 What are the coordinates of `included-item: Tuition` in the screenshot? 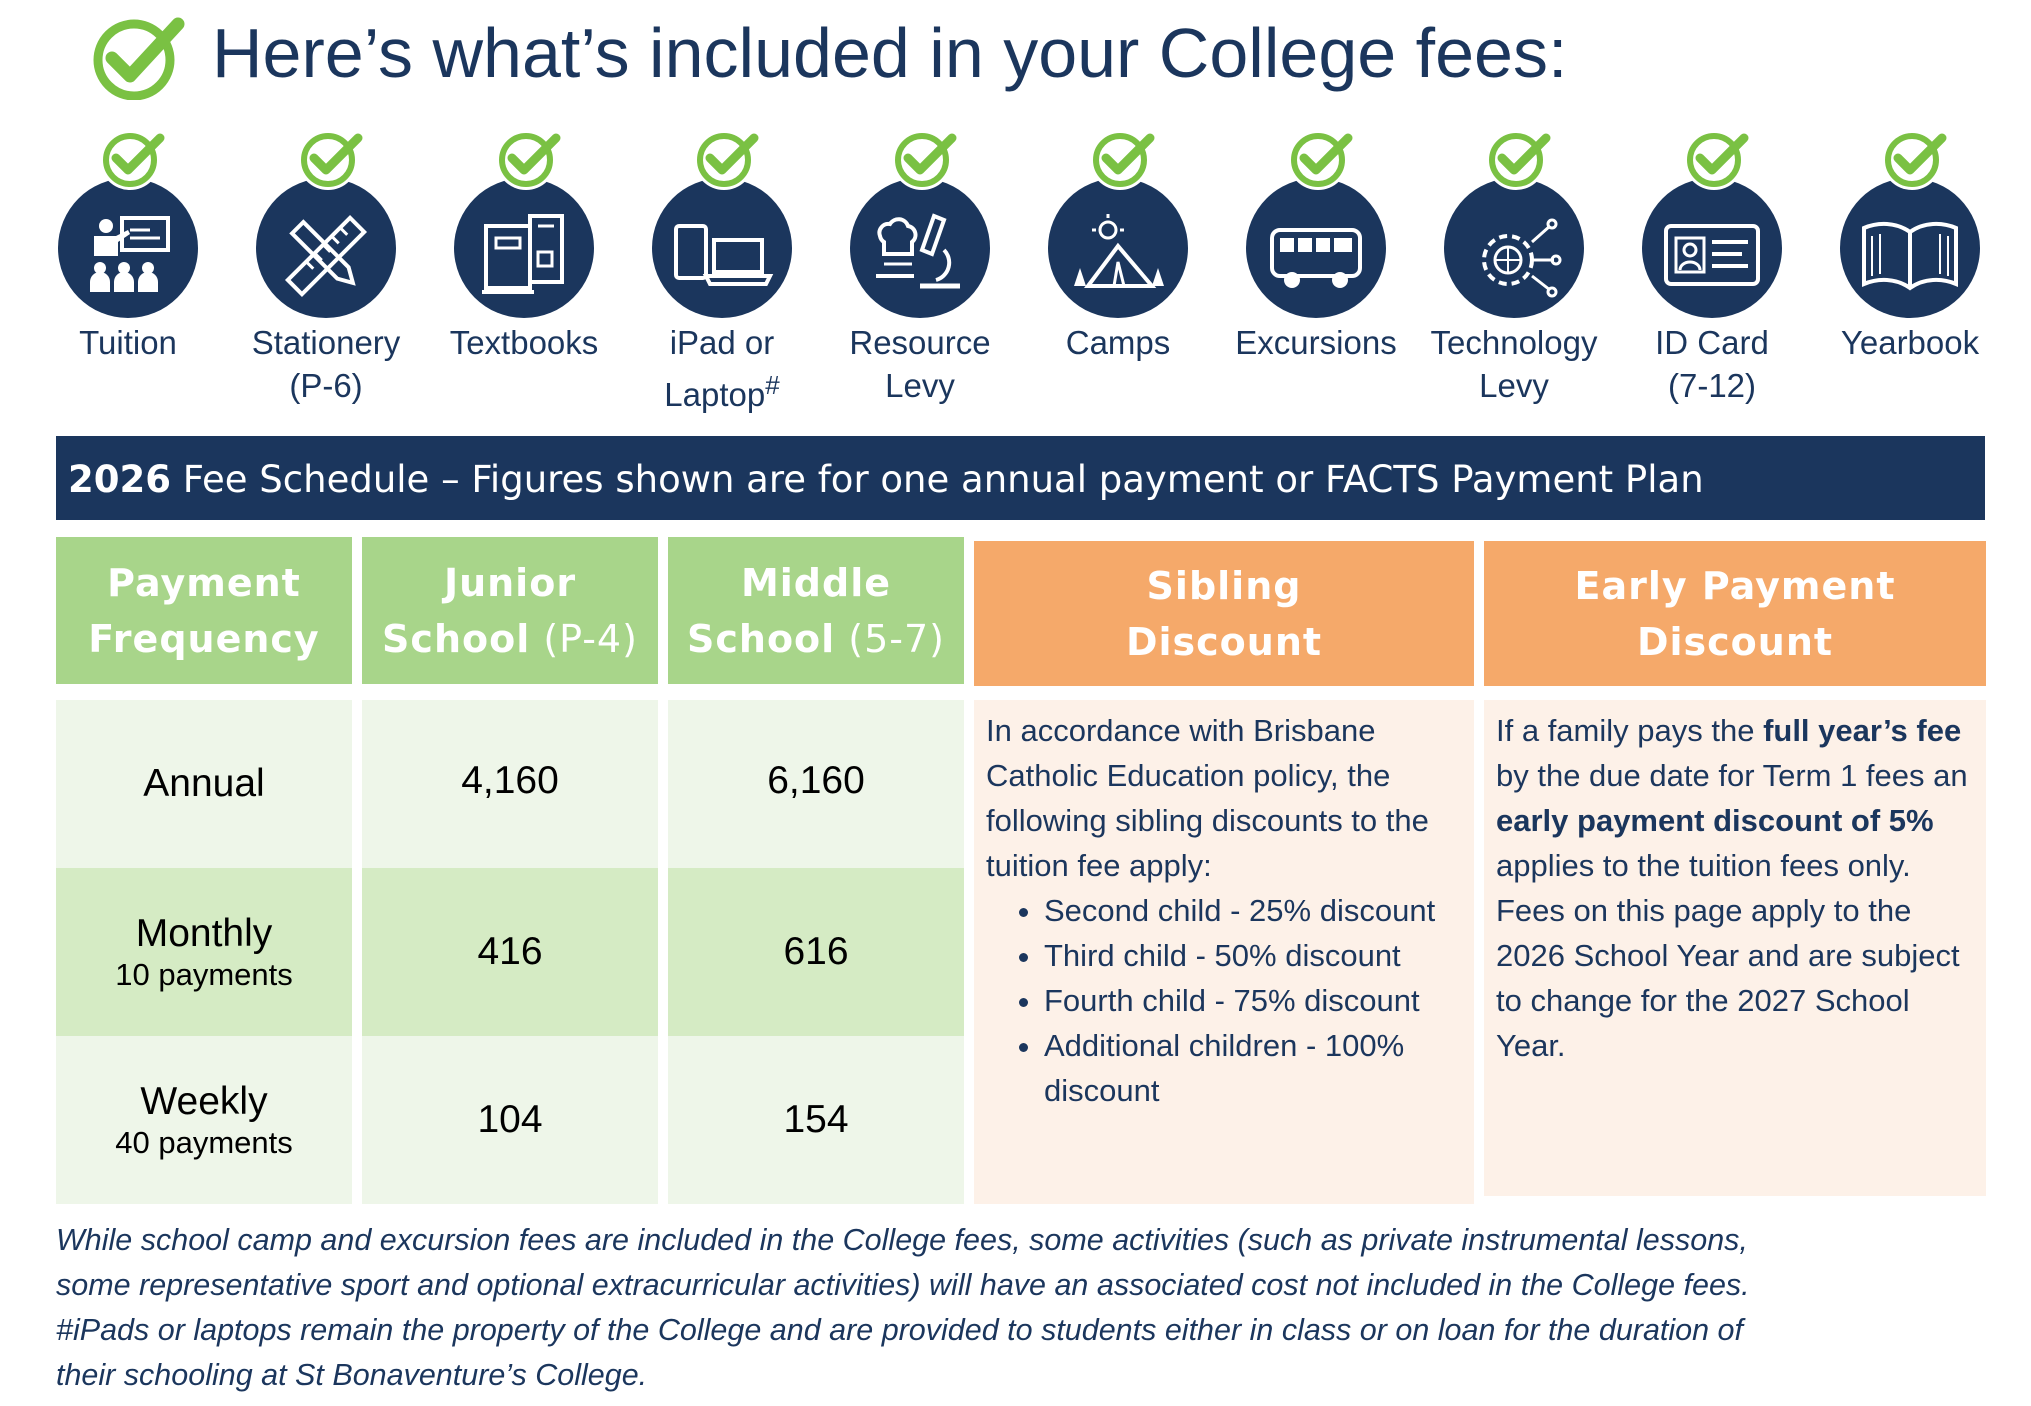 It's located at (128, 268).